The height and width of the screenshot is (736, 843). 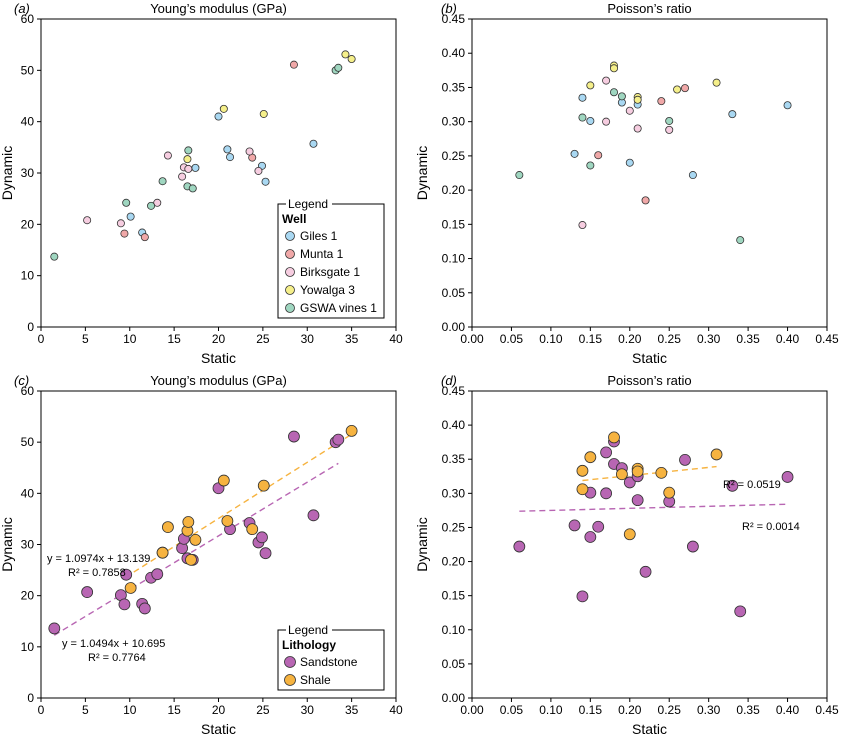 I want to click on x-tick-label: 0.00, so click(x=472, y=710).